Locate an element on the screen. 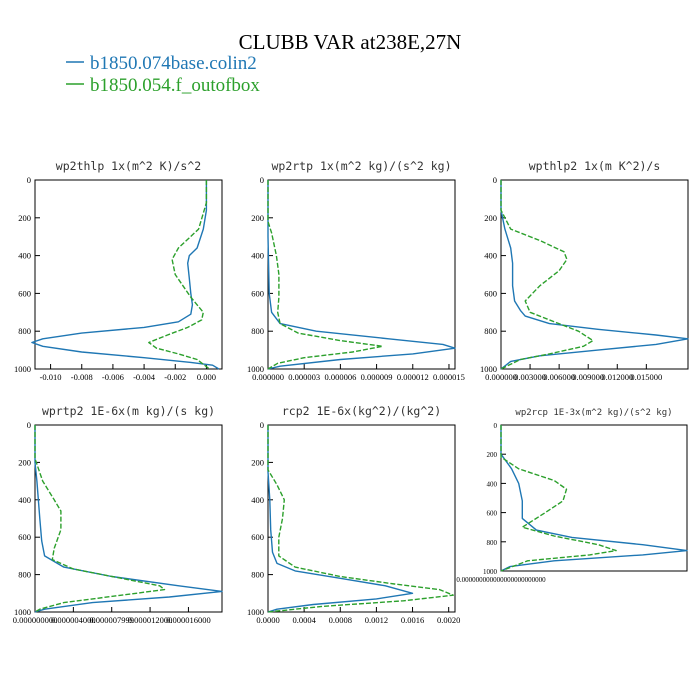  x-tick-label: 0.000003 is located at coordinates (304, 377).